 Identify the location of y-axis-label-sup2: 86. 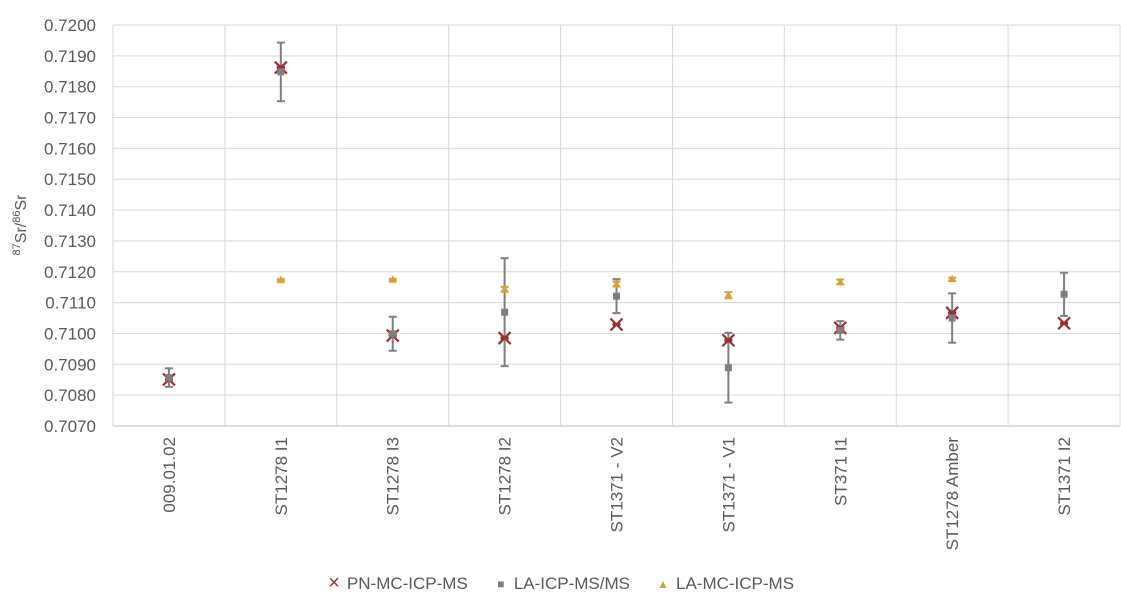
(17, 217).